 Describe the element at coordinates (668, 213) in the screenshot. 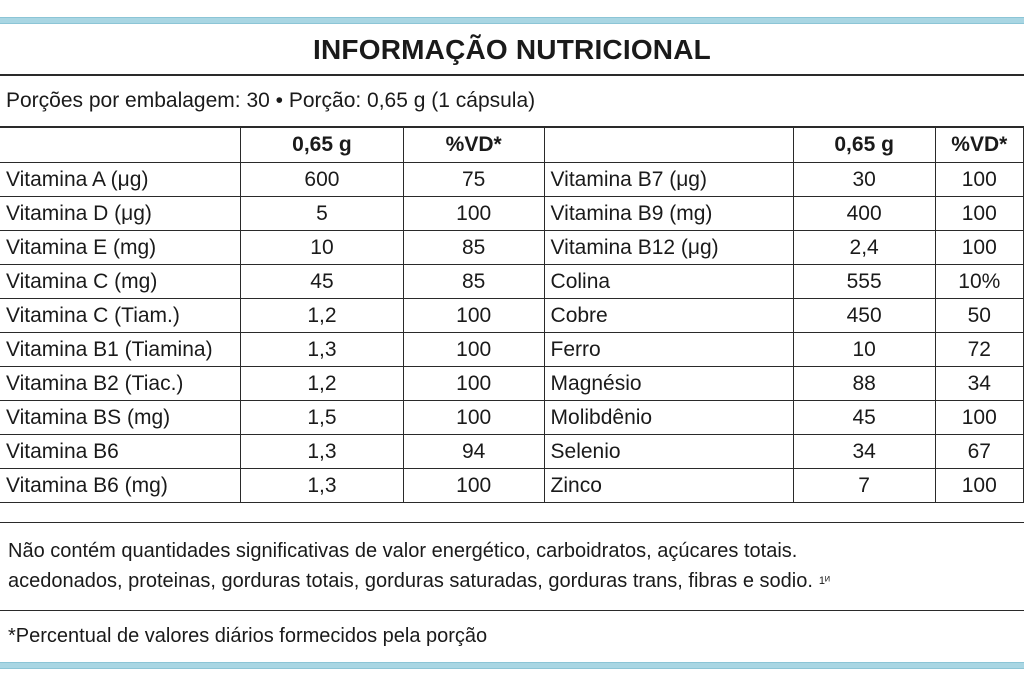

I see `nutrient-name: Vitamina B9 (mg)` at that location.